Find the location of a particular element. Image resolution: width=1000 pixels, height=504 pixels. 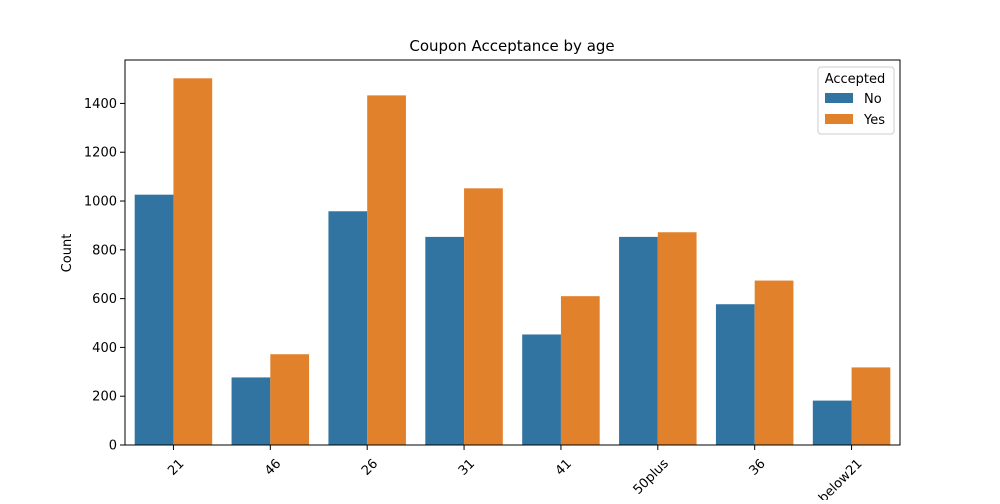

y-tick-label: 800 is located at coordinates (104, 250).